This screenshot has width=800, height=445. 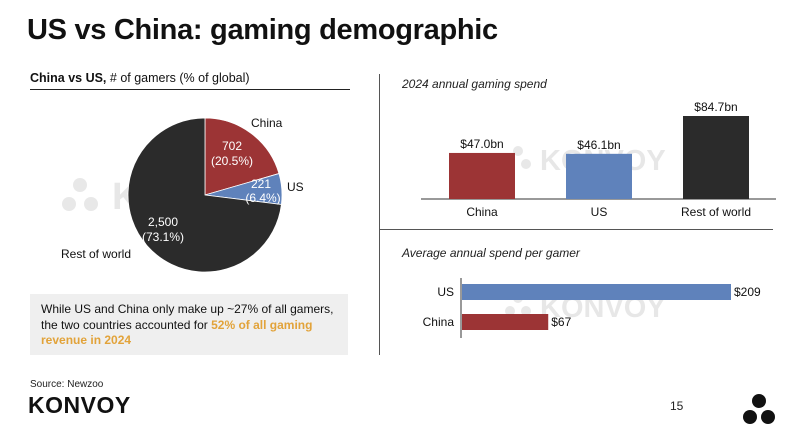 What do you see at coordinates (592, 307) in the screenshot?
I see `avg-bars: US $209 China $67` at bounding box center [592, 307].